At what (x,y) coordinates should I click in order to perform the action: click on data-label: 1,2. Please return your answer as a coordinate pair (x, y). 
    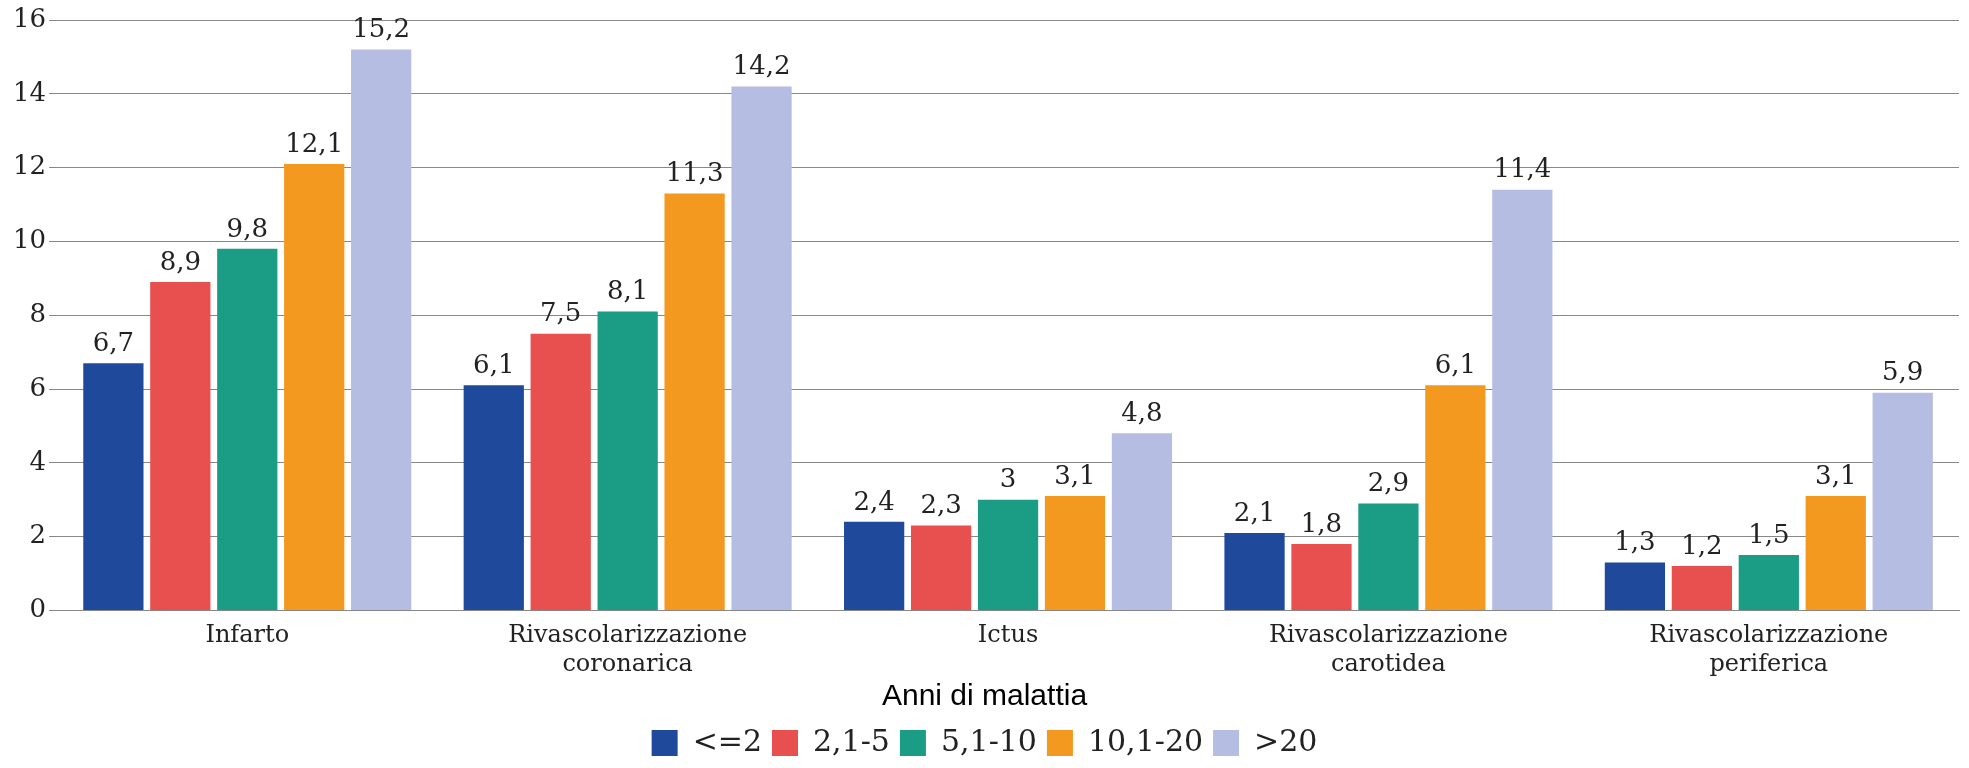
    Looking at the image, I should click on (1702, 544).